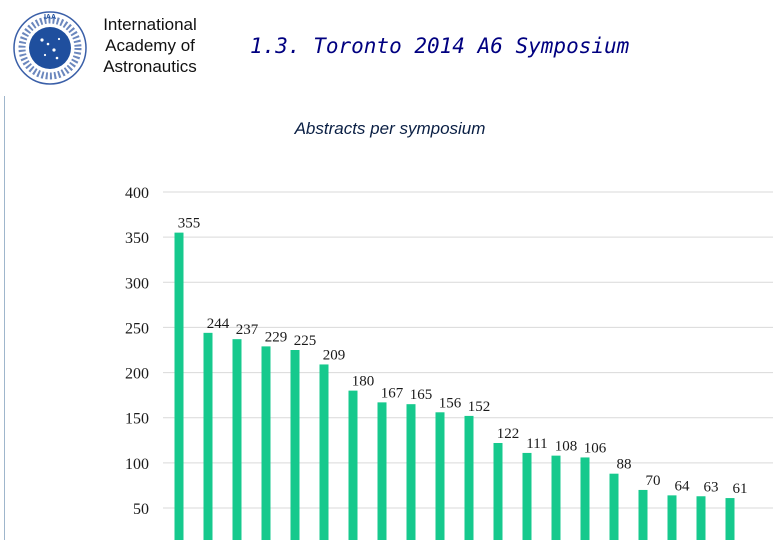 This screenshot has width=780, height=540. What do you see at coordinates (566, 447) in the screenshot?
I see `data-label: 108` at bounding box center [566, 447].